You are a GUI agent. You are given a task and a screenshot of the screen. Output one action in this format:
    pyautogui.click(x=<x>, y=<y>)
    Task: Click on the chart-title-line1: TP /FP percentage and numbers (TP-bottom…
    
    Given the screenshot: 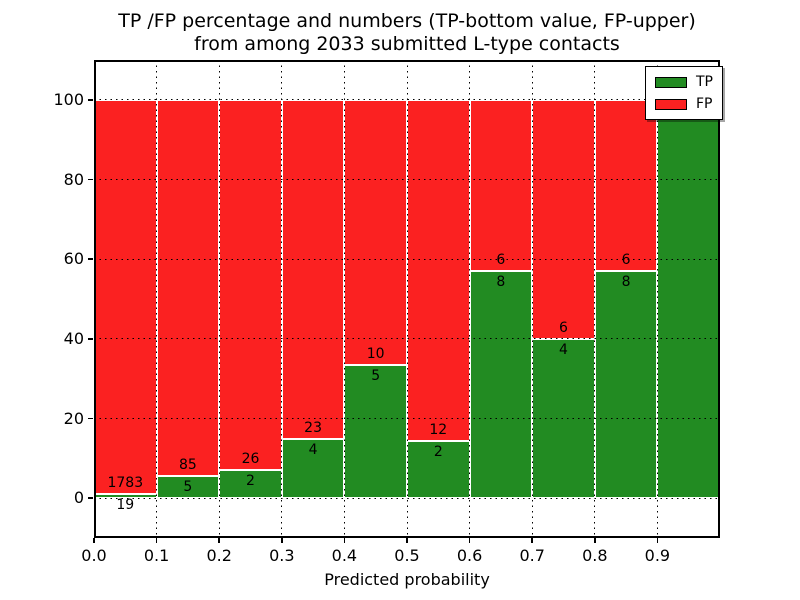 What is the action you would take?
    pyautogui.click(x=407, y=21)
    